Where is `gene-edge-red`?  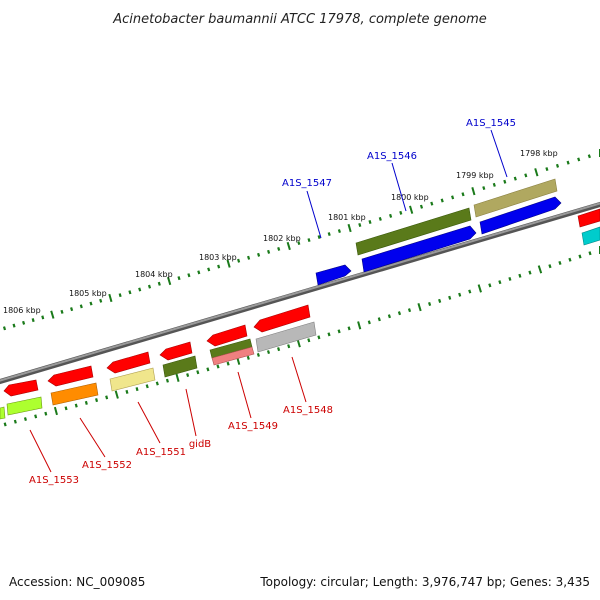 gene-edge-red is located at coordinates (588, 218).